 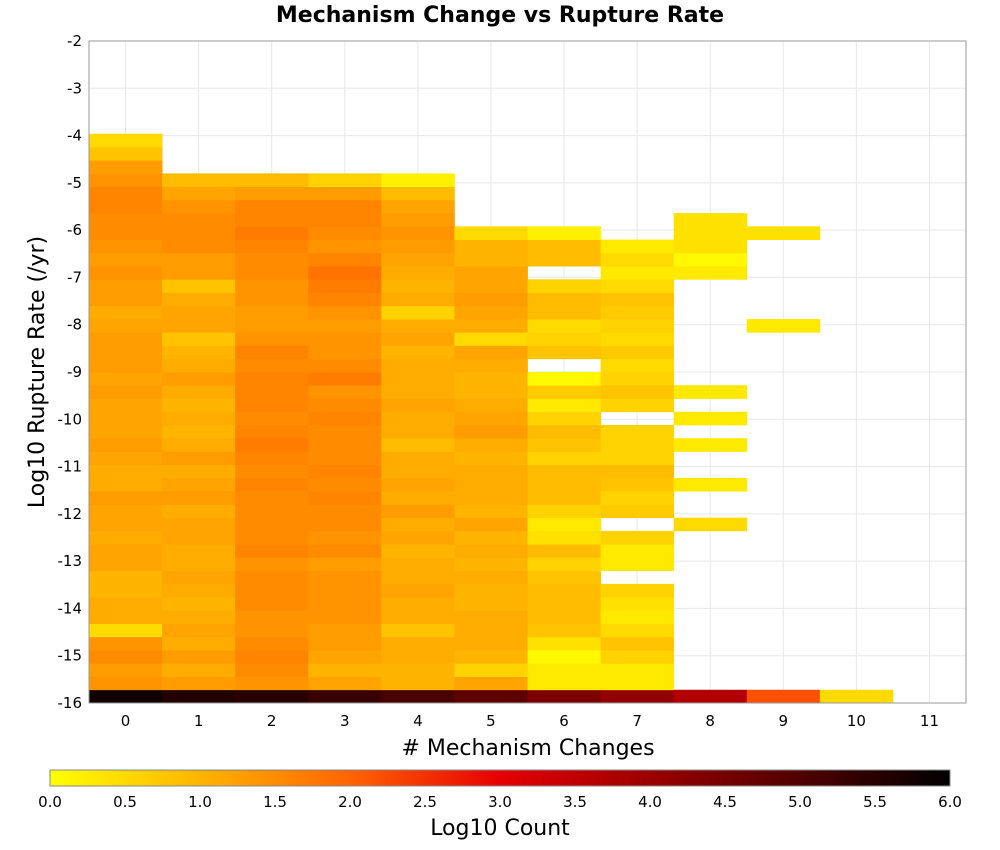 I want to click on y-tick-label: -9, so click(x=74, y=372).